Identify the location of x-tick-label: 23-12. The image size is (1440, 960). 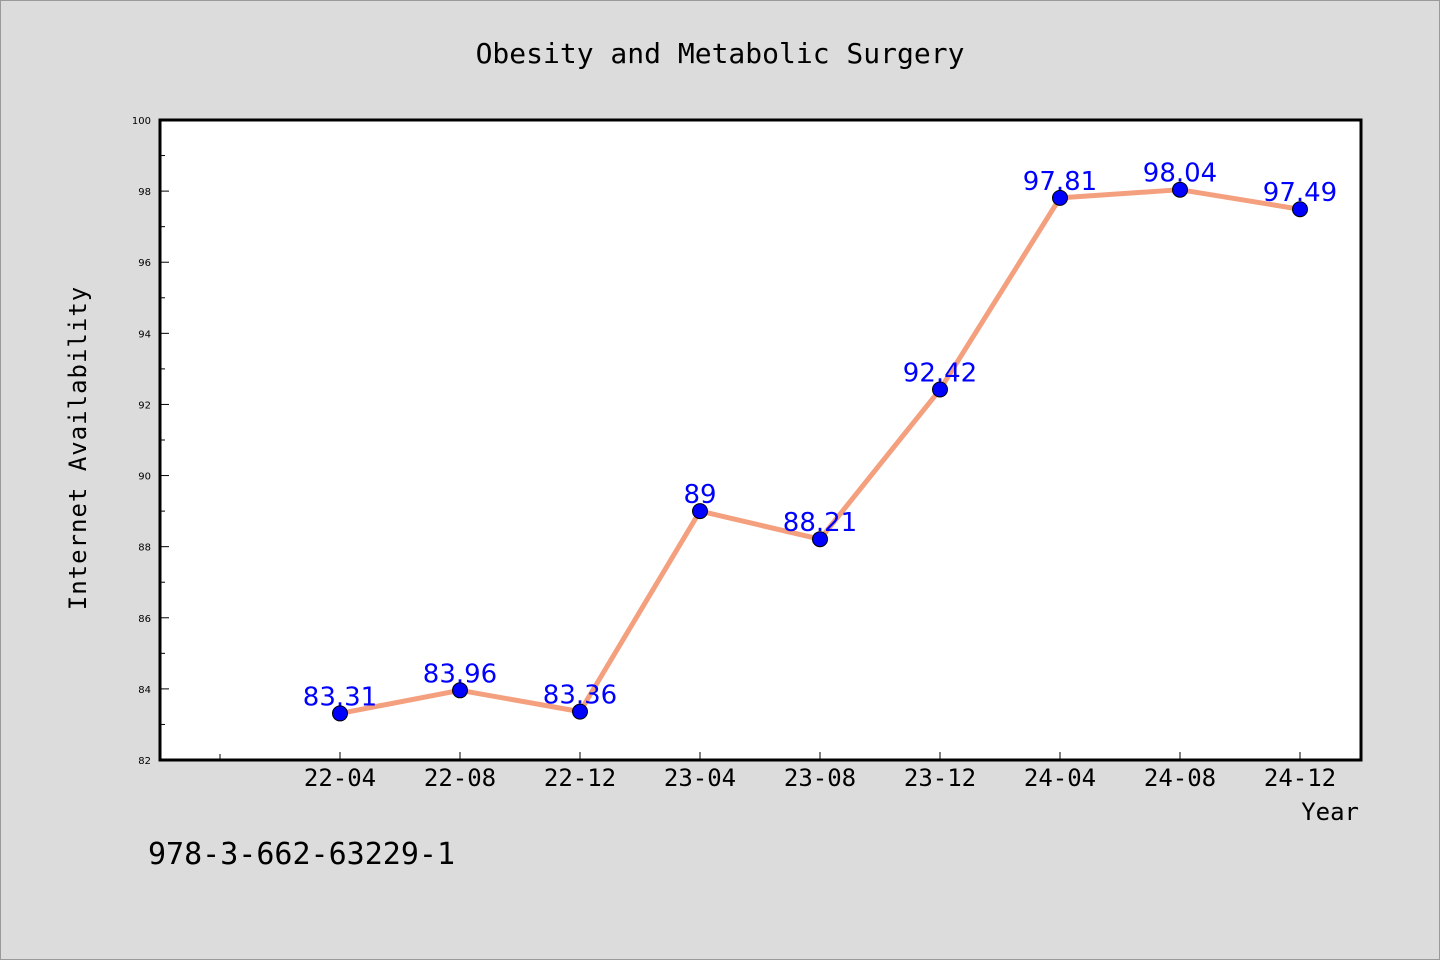
(940, 778).